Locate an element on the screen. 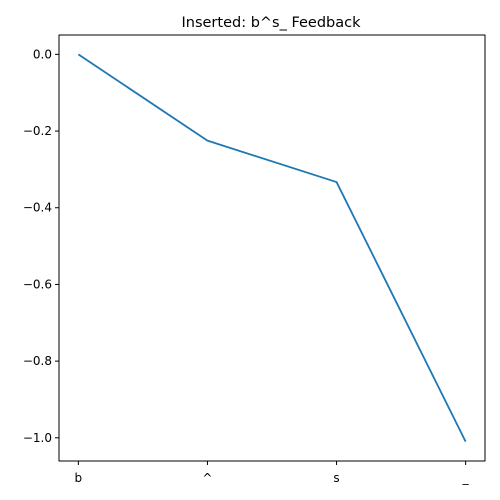  y-tick-label: −0.2 is located at coordinates (37, 131).